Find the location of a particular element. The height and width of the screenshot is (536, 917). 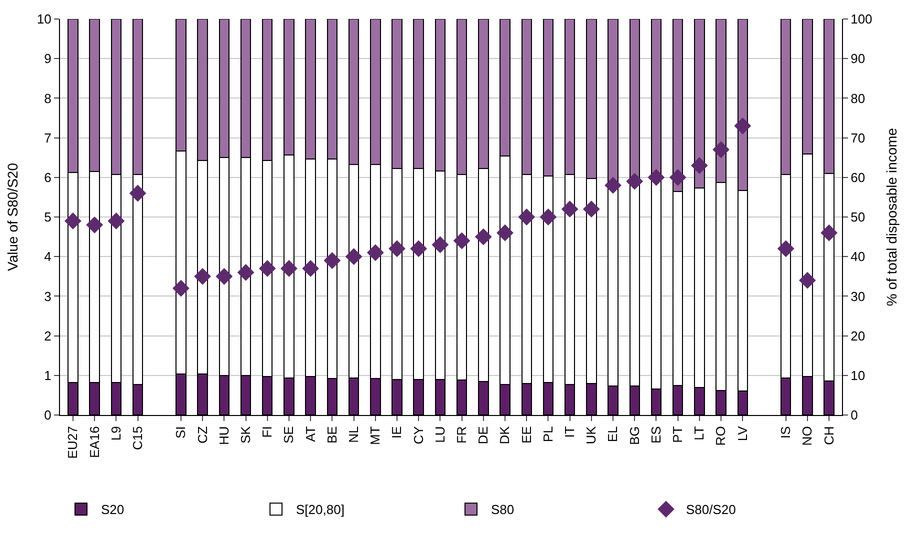

x-tick-label: FR is located at coordinates (462, 435).